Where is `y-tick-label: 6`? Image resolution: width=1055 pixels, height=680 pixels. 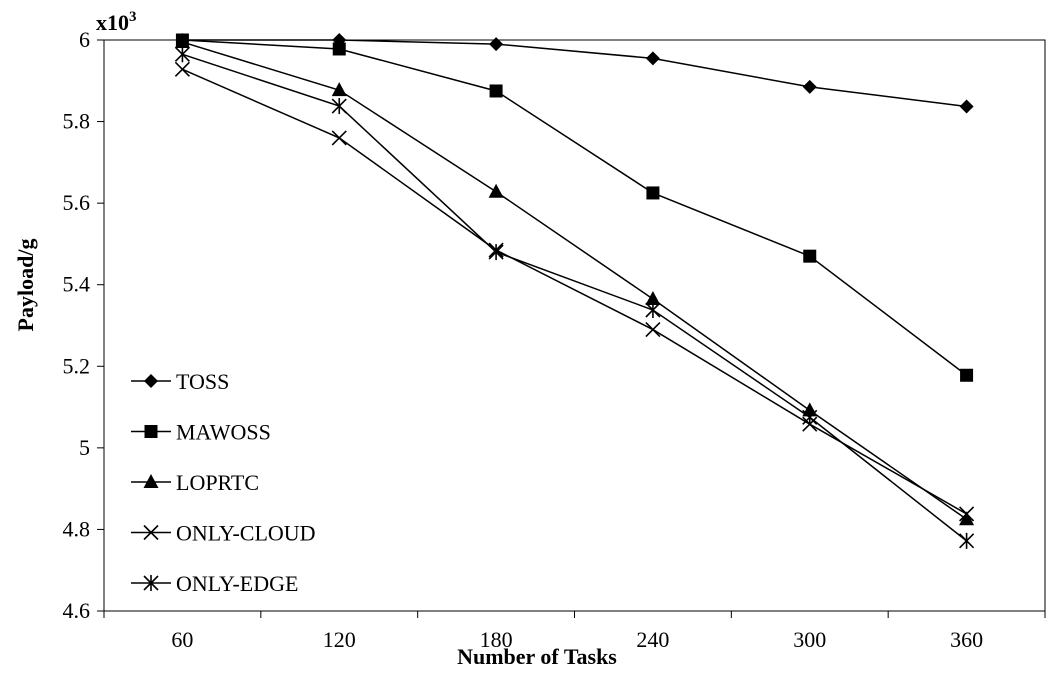 y-tick-label: 6 is located at coordinates (84, 39).